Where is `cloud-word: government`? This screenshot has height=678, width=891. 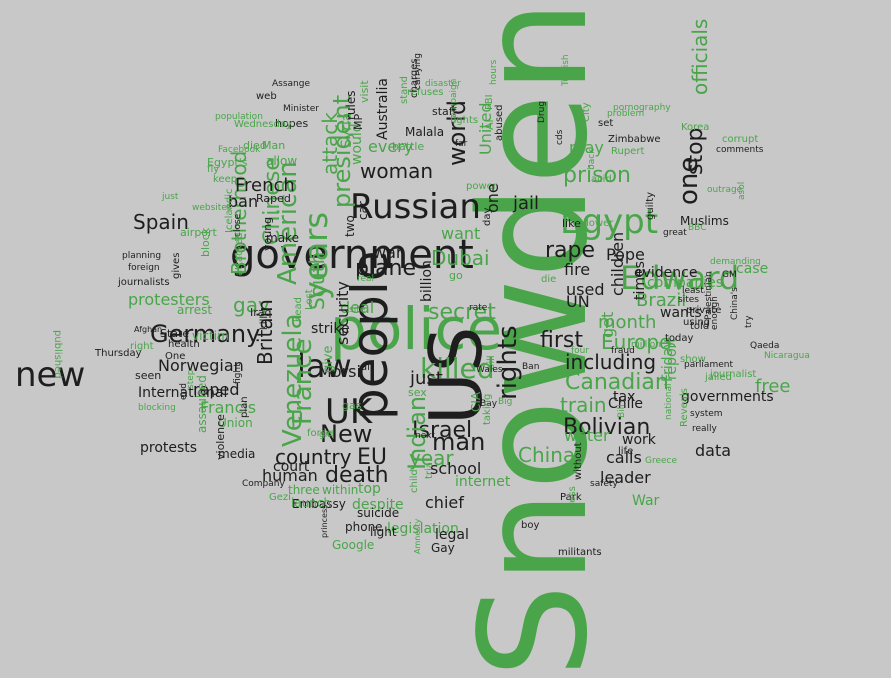 cloud-word: government is located at coordinates (352, 255).